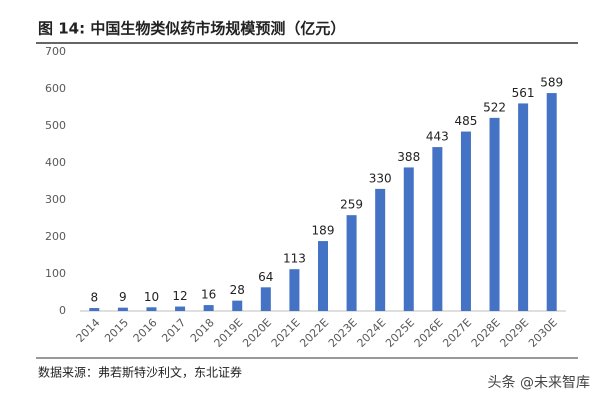 The width and height of the screenshot is (610, 401). Describe the element at coordinates (55, 236) in the screenshot. I see `y-tick-label: 200` at that location.